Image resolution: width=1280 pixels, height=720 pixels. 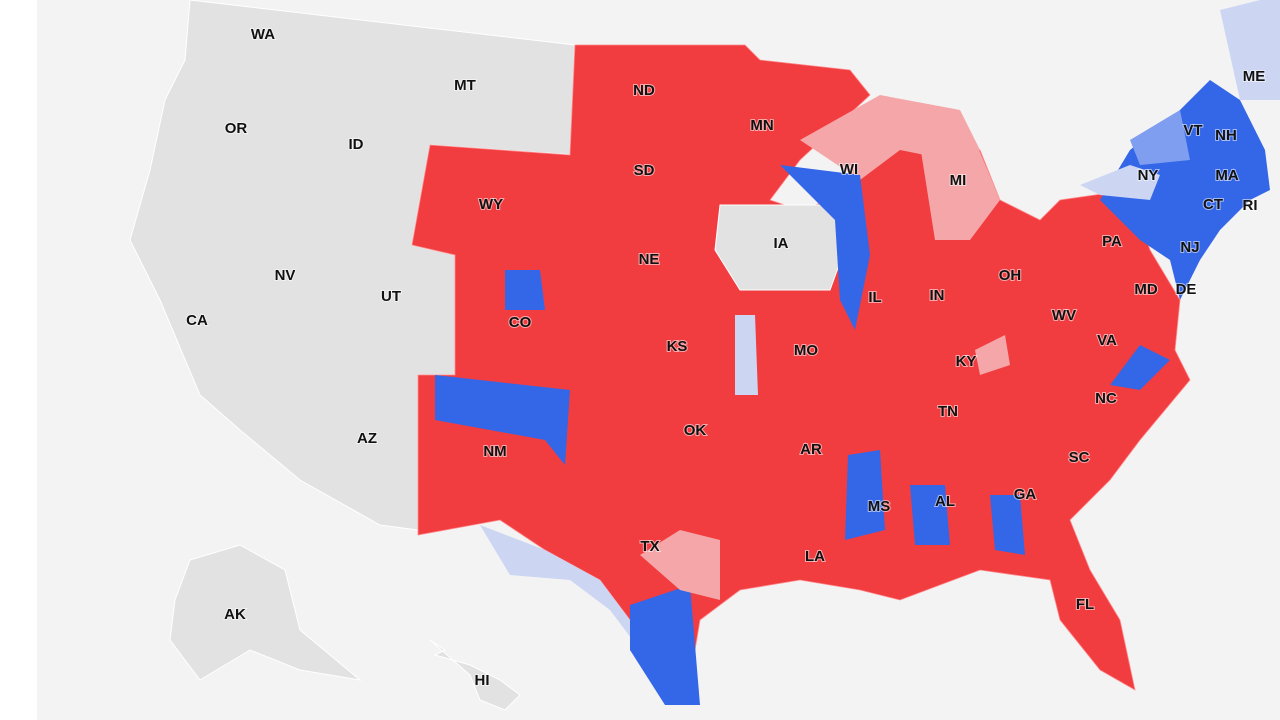 I want to click on state-label: NC, so click(x=1106, y=398).